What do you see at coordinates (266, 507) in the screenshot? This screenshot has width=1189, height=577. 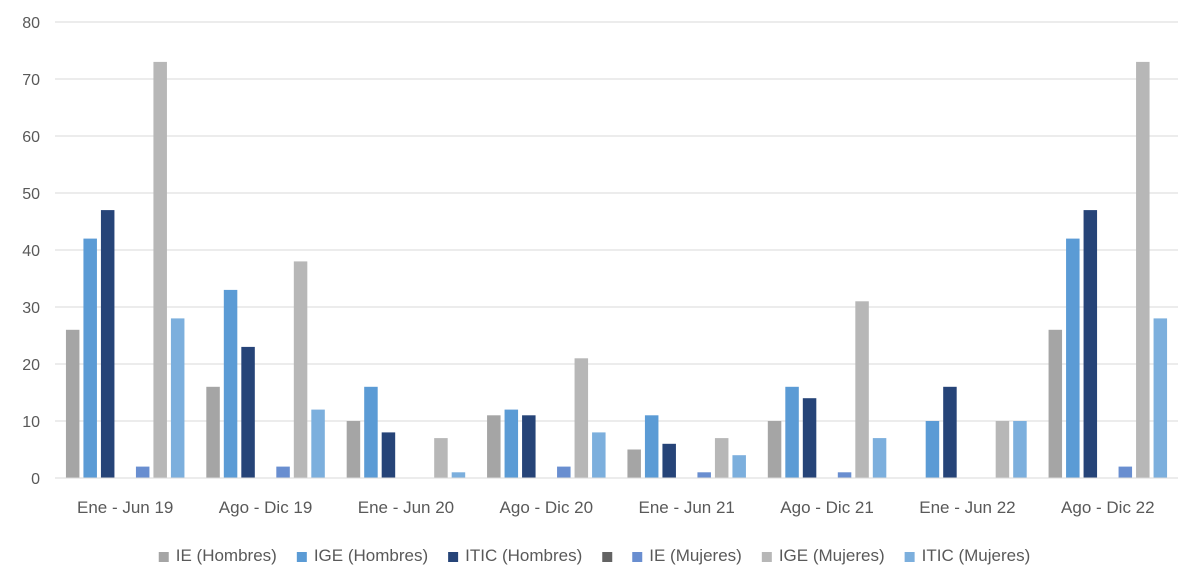 I see `x-category-label: Ago - Dic 19` at bounding box center [266, 507].